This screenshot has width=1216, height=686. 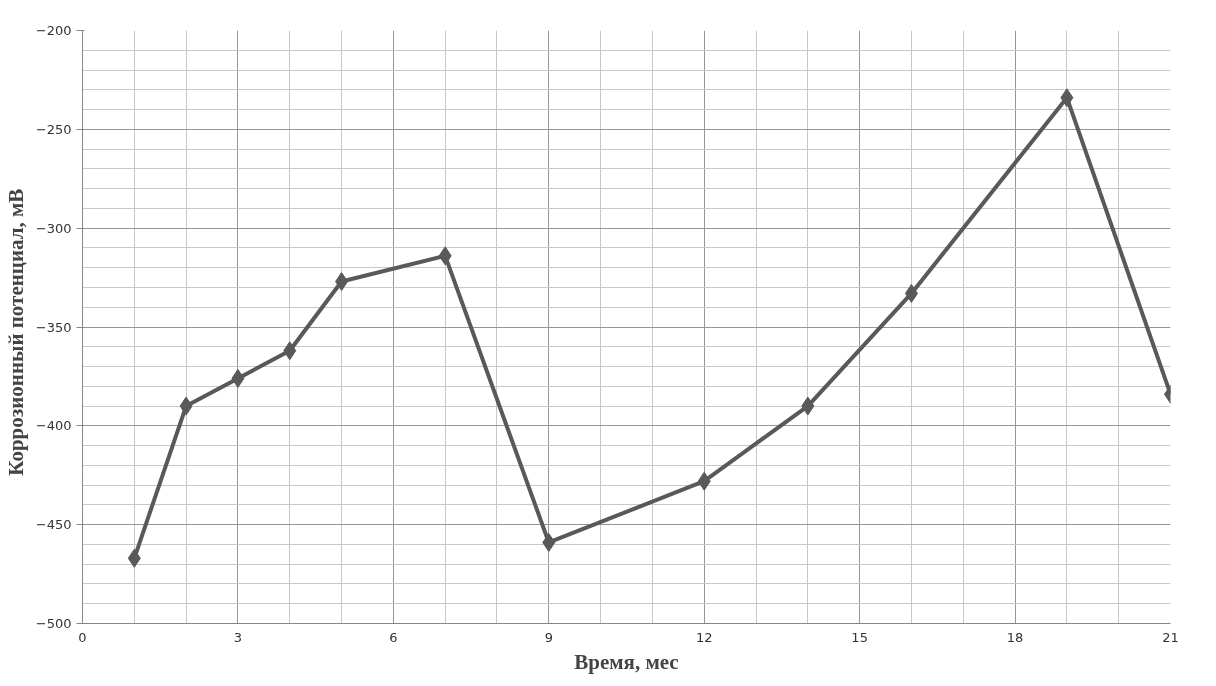 I want to click on y-tick-label: −350, so click(x=53, y=327).